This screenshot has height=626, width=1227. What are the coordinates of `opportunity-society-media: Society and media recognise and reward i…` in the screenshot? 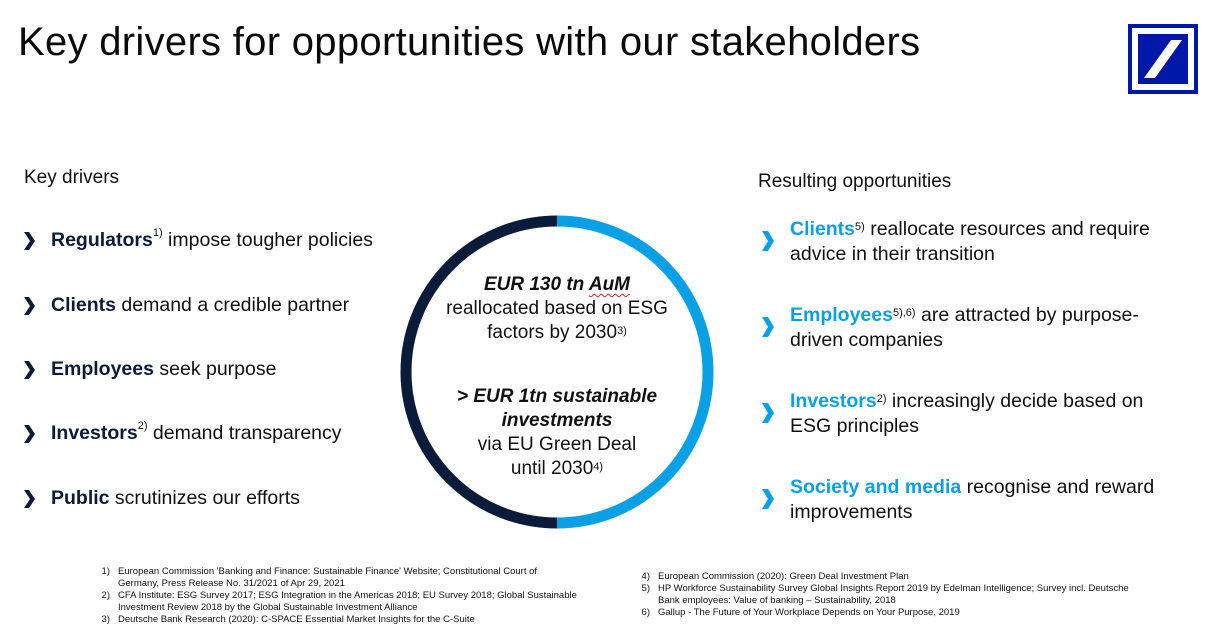 It's located at (980, 500).